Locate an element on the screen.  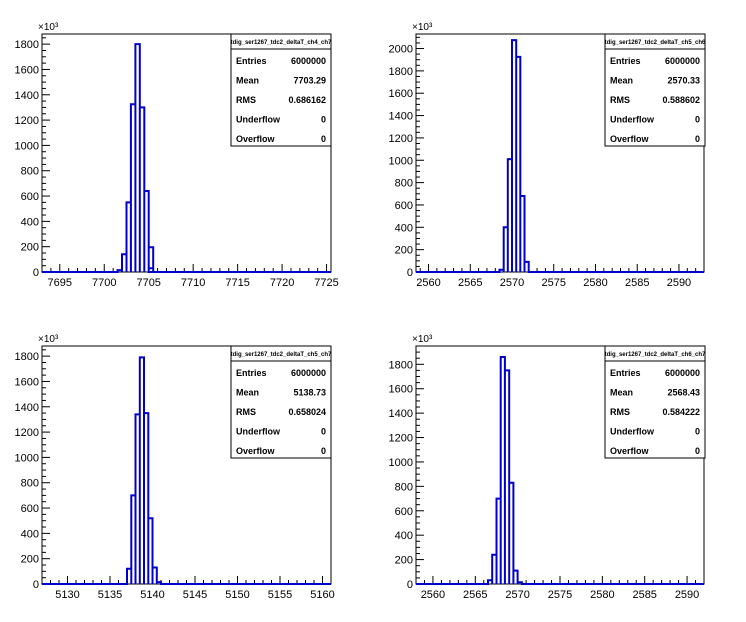
x-tick-label: 5135 is located at coordinates (110, 595).